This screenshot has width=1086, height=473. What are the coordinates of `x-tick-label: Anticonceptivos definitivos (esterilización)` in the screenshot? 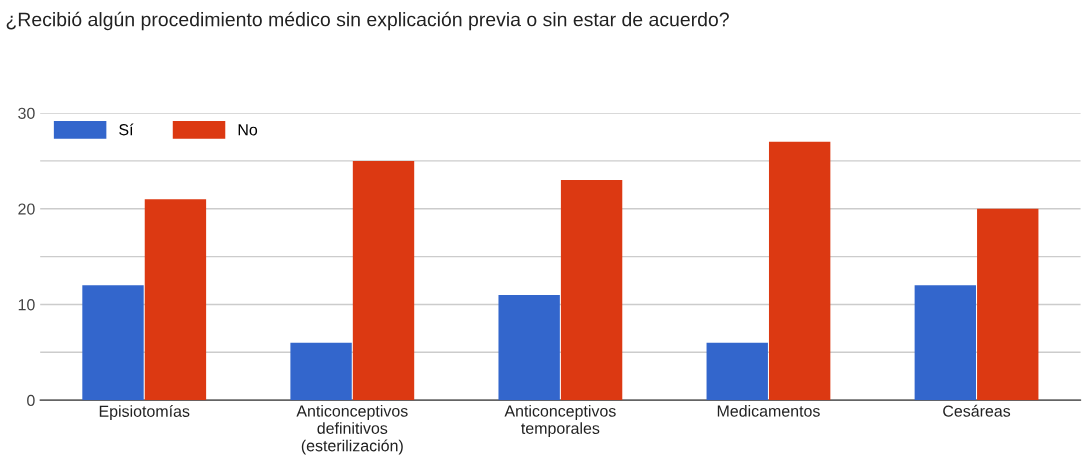 It's located at (352, 430).